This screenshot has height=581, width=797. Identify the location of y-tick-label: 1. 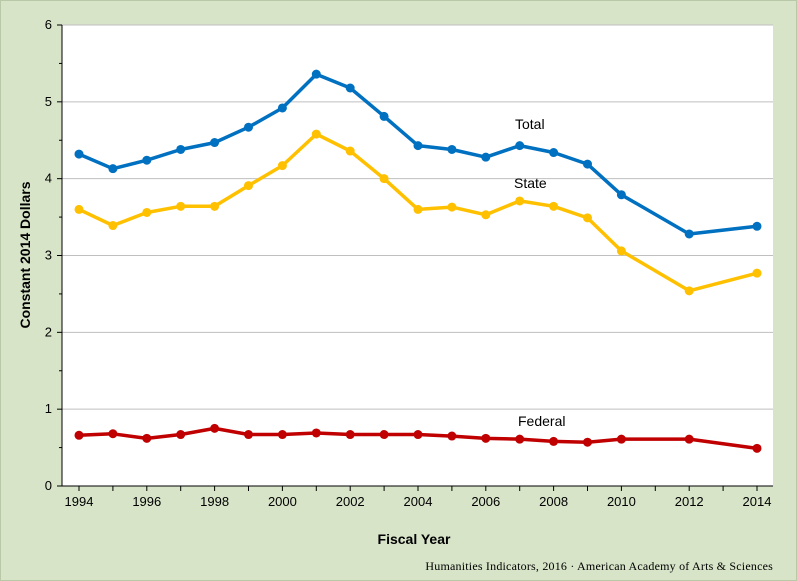
(48, 408).